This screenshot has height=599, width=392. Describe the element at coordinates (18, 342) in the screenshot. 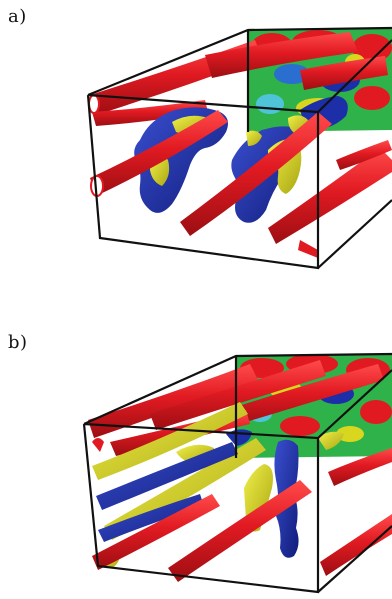

I see `panel-b-label: b)` at that location.